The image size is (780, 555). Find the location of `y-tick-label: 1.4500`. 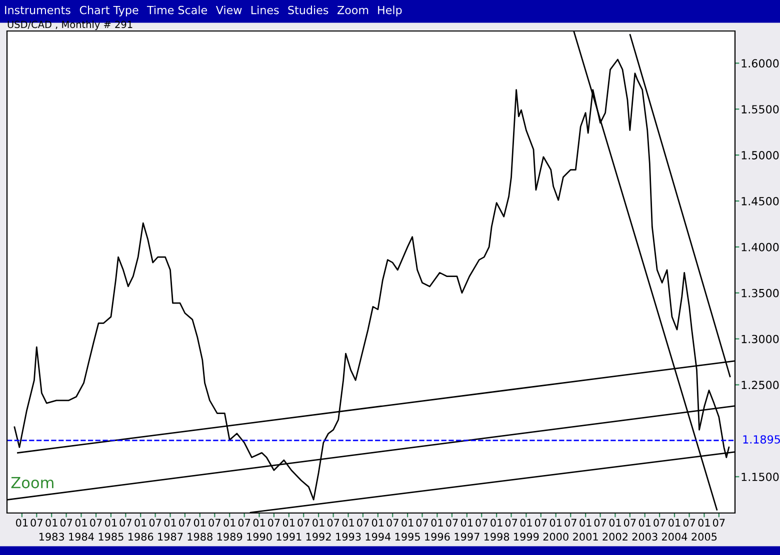

y-tick-label: 1.4500 is located at coordinates (760, 201).